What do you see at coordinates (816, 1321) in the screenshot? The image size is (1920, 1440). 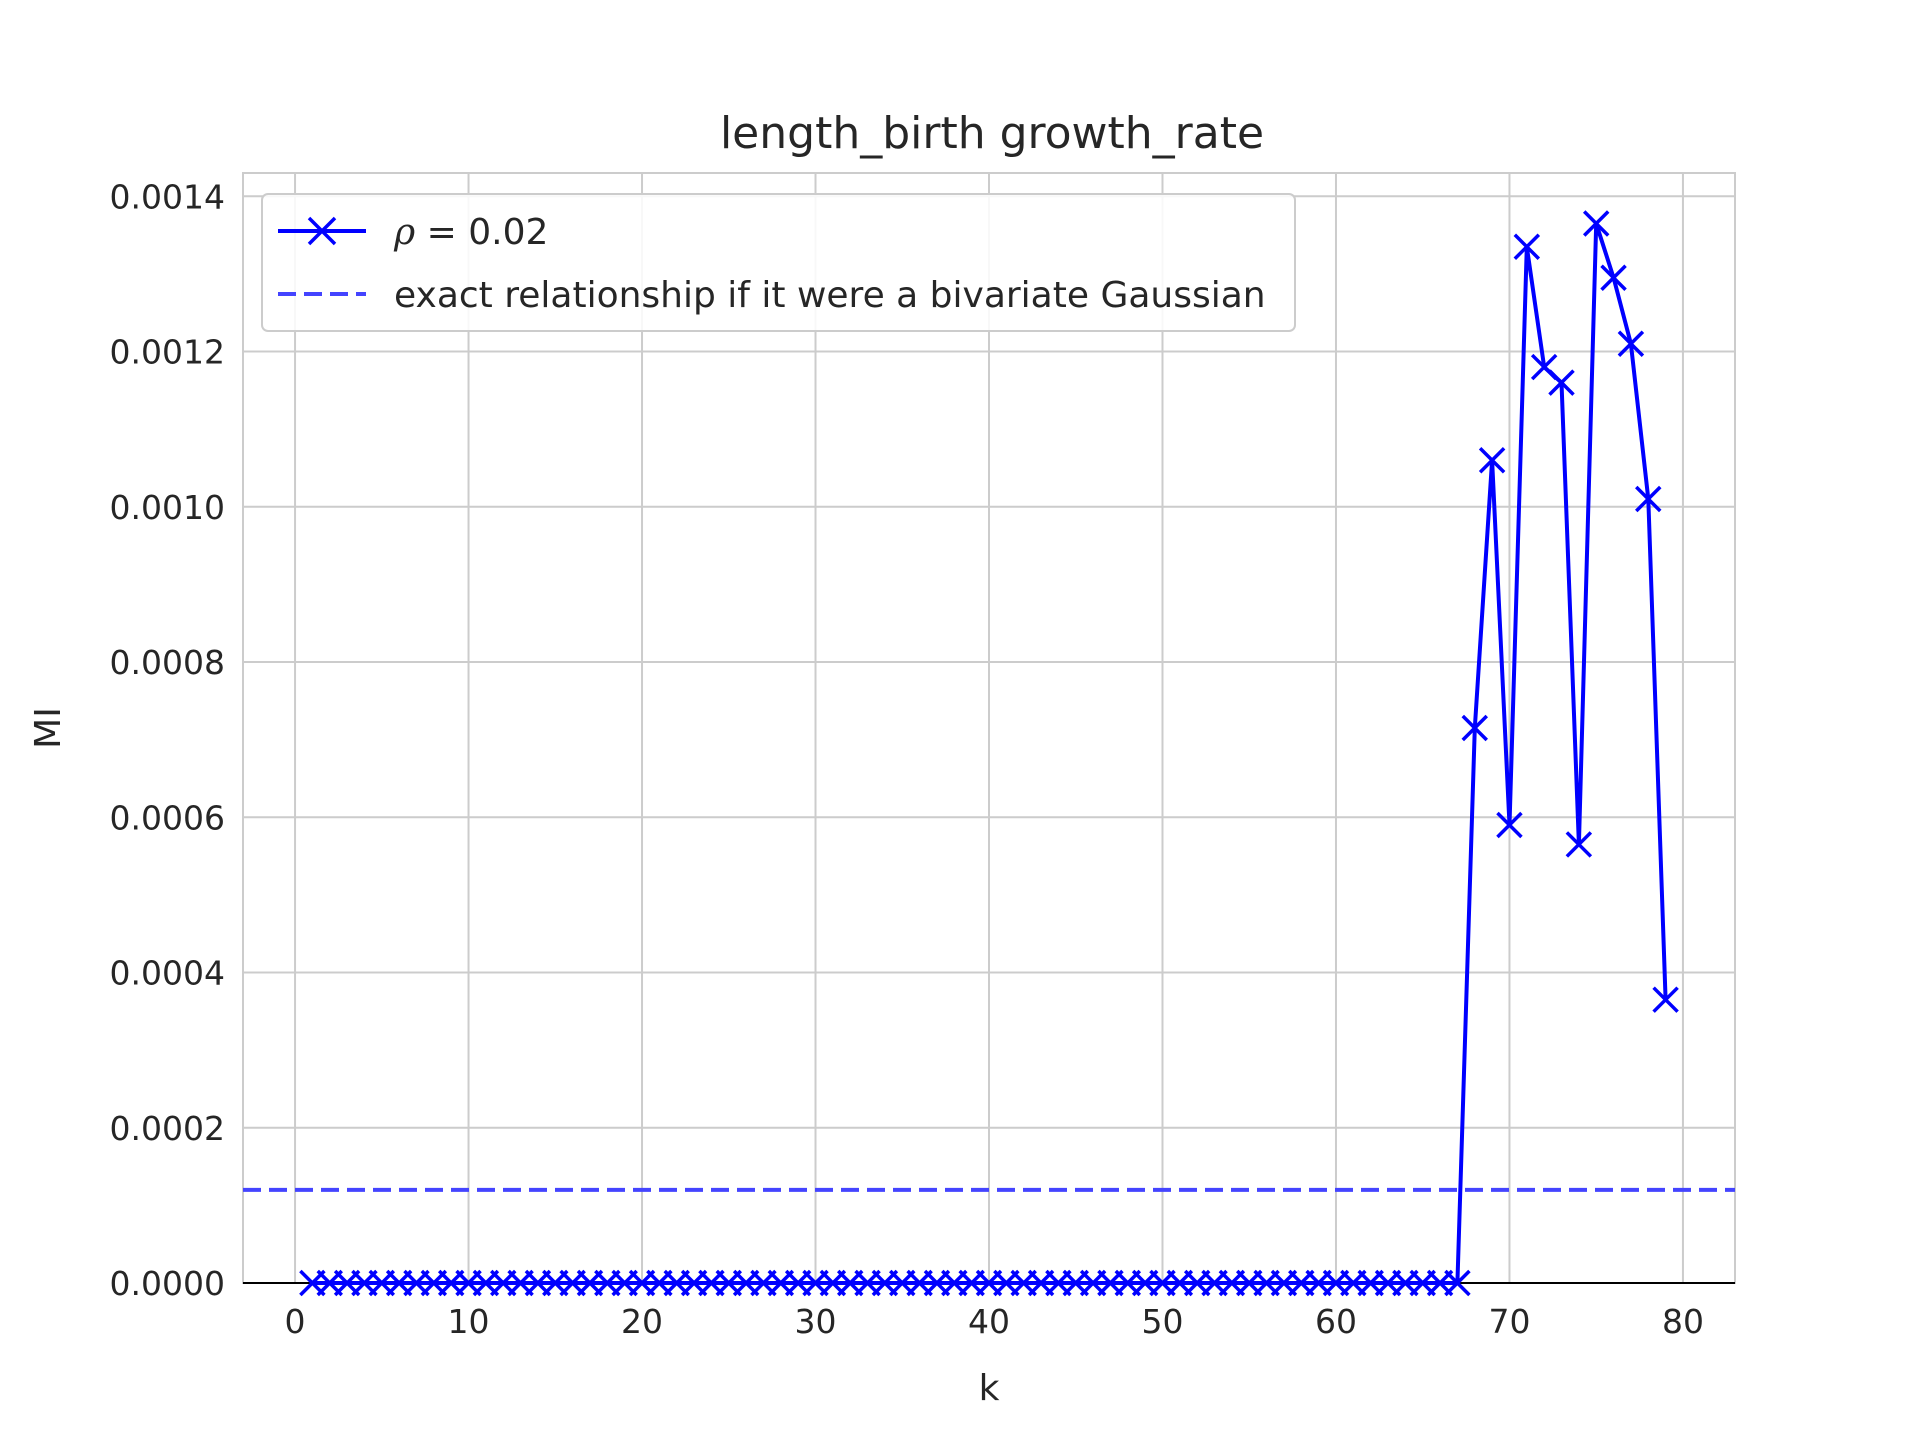 I see `x-tick-label: 30` at bounding box center [816, 1321].